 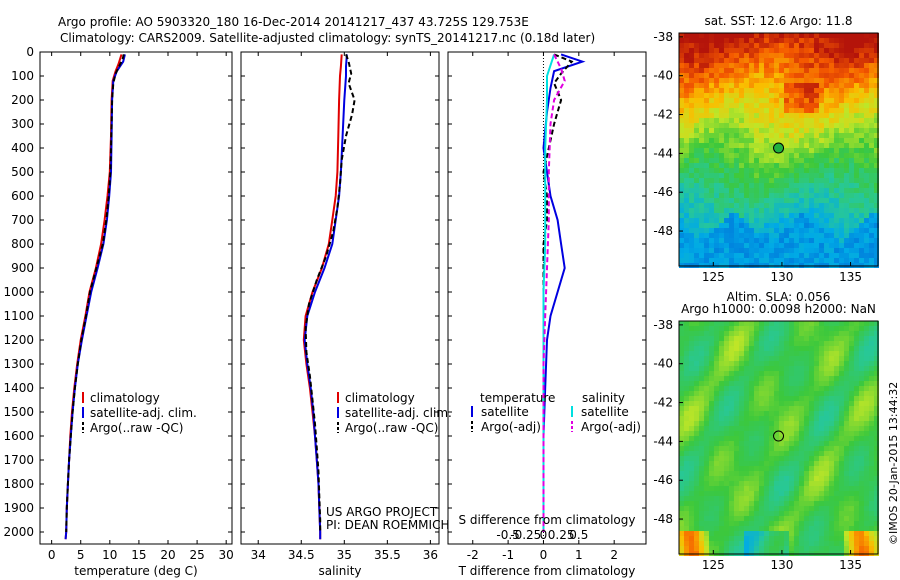 I want to click on x-tick-label: 20, so click(x=167, y=555).